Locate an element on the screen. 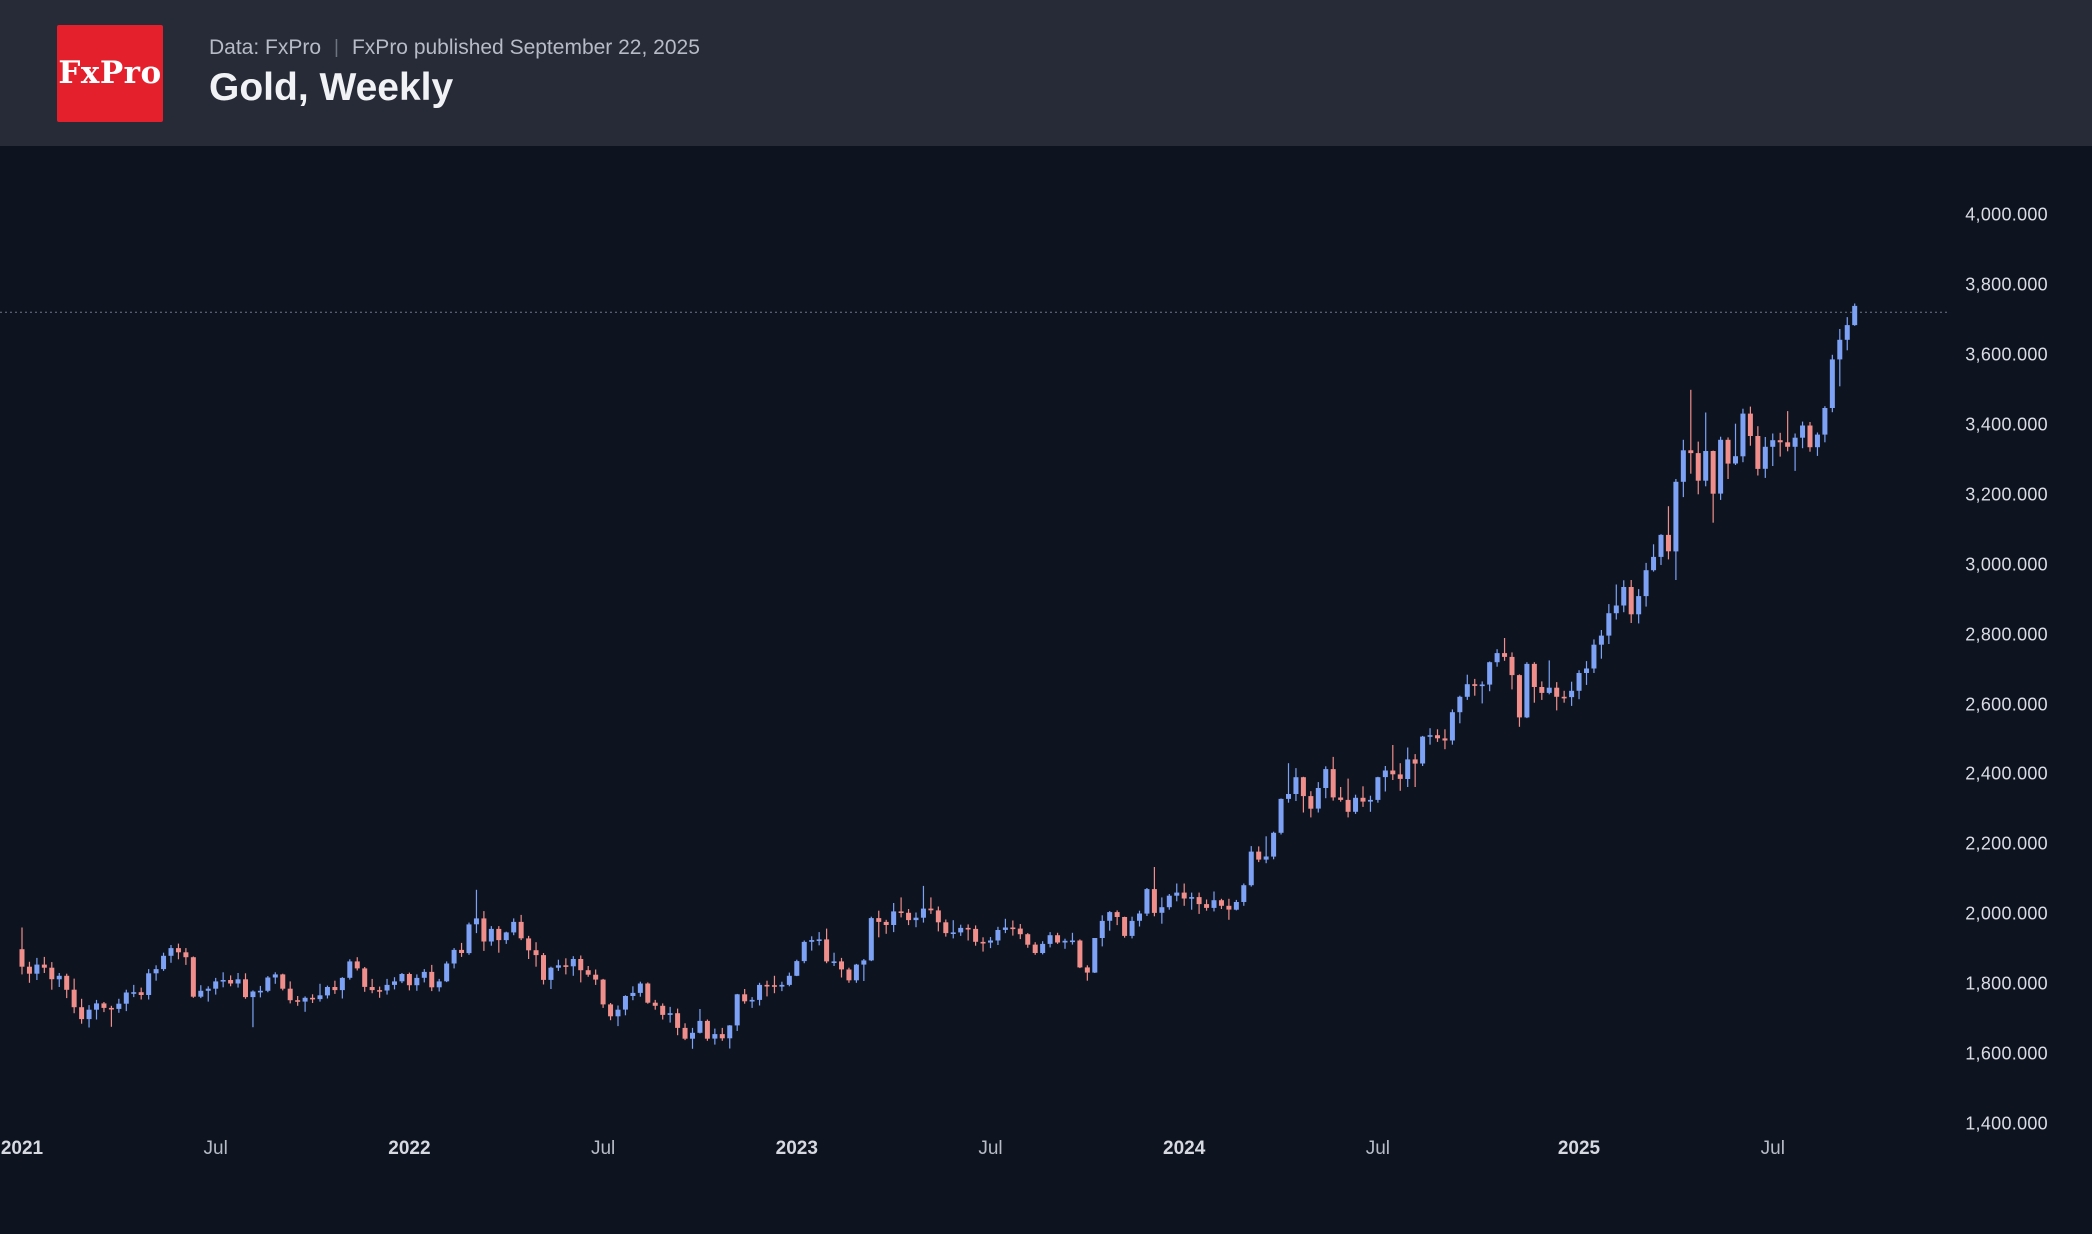 The image size is (2092, 1234). fxpro-logo: FxPro is located at coordinates (110, 73).